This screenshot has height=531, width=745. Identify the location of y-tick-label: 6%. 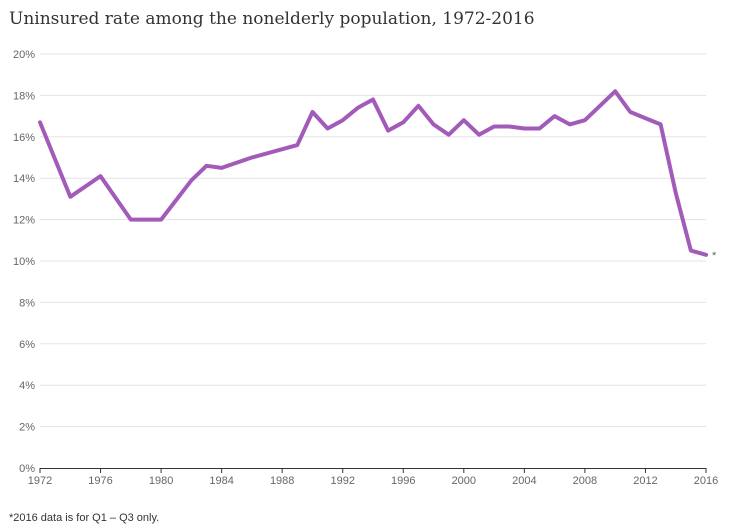
(27, 345).